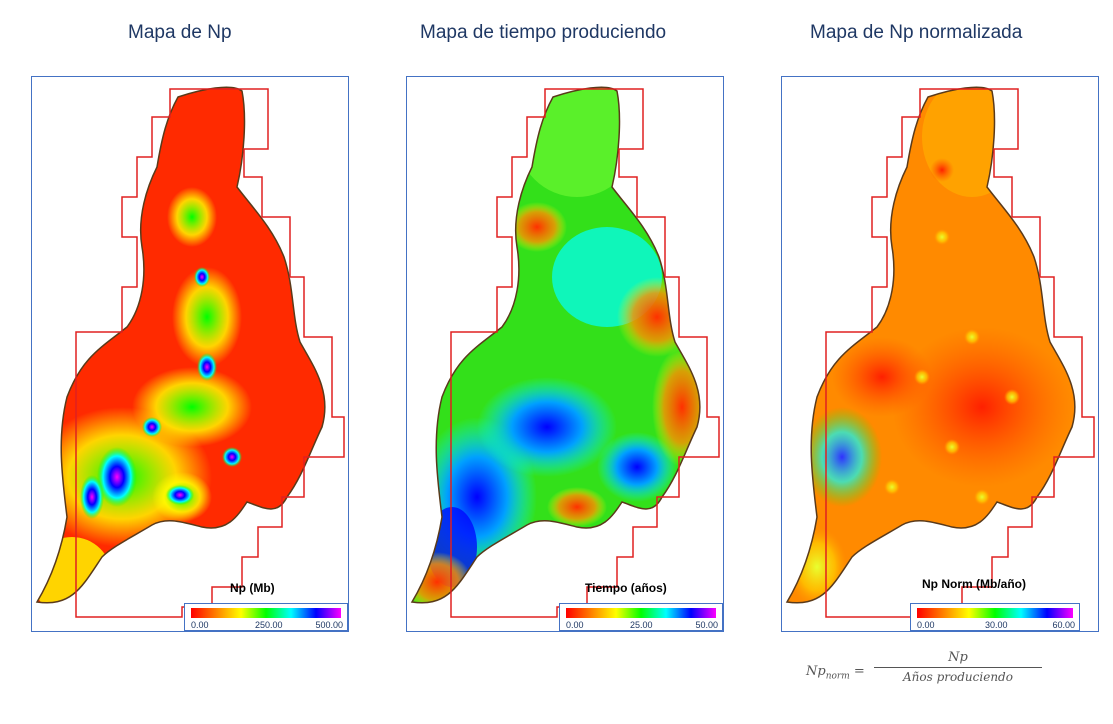  Describe the element at coordinates (926, 625) in the screenshot. I see `tick-npnorm-min: 0.00` at that location.